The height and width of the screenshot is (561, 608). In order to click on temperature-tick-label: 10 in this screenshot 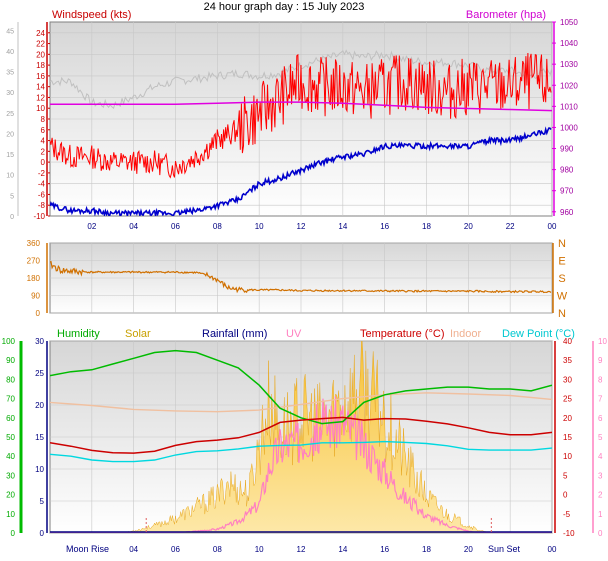, I will do `click(567, 456)`.